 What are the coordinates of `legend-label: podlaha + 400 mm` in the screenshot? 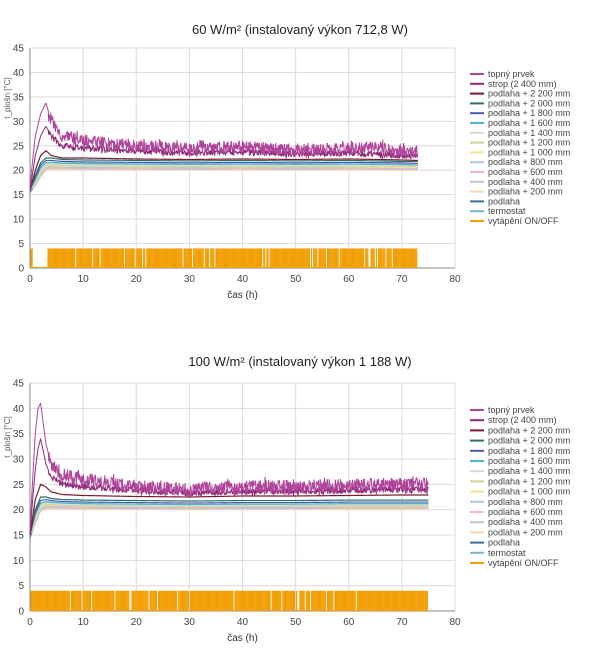 It's located at (525, 182).